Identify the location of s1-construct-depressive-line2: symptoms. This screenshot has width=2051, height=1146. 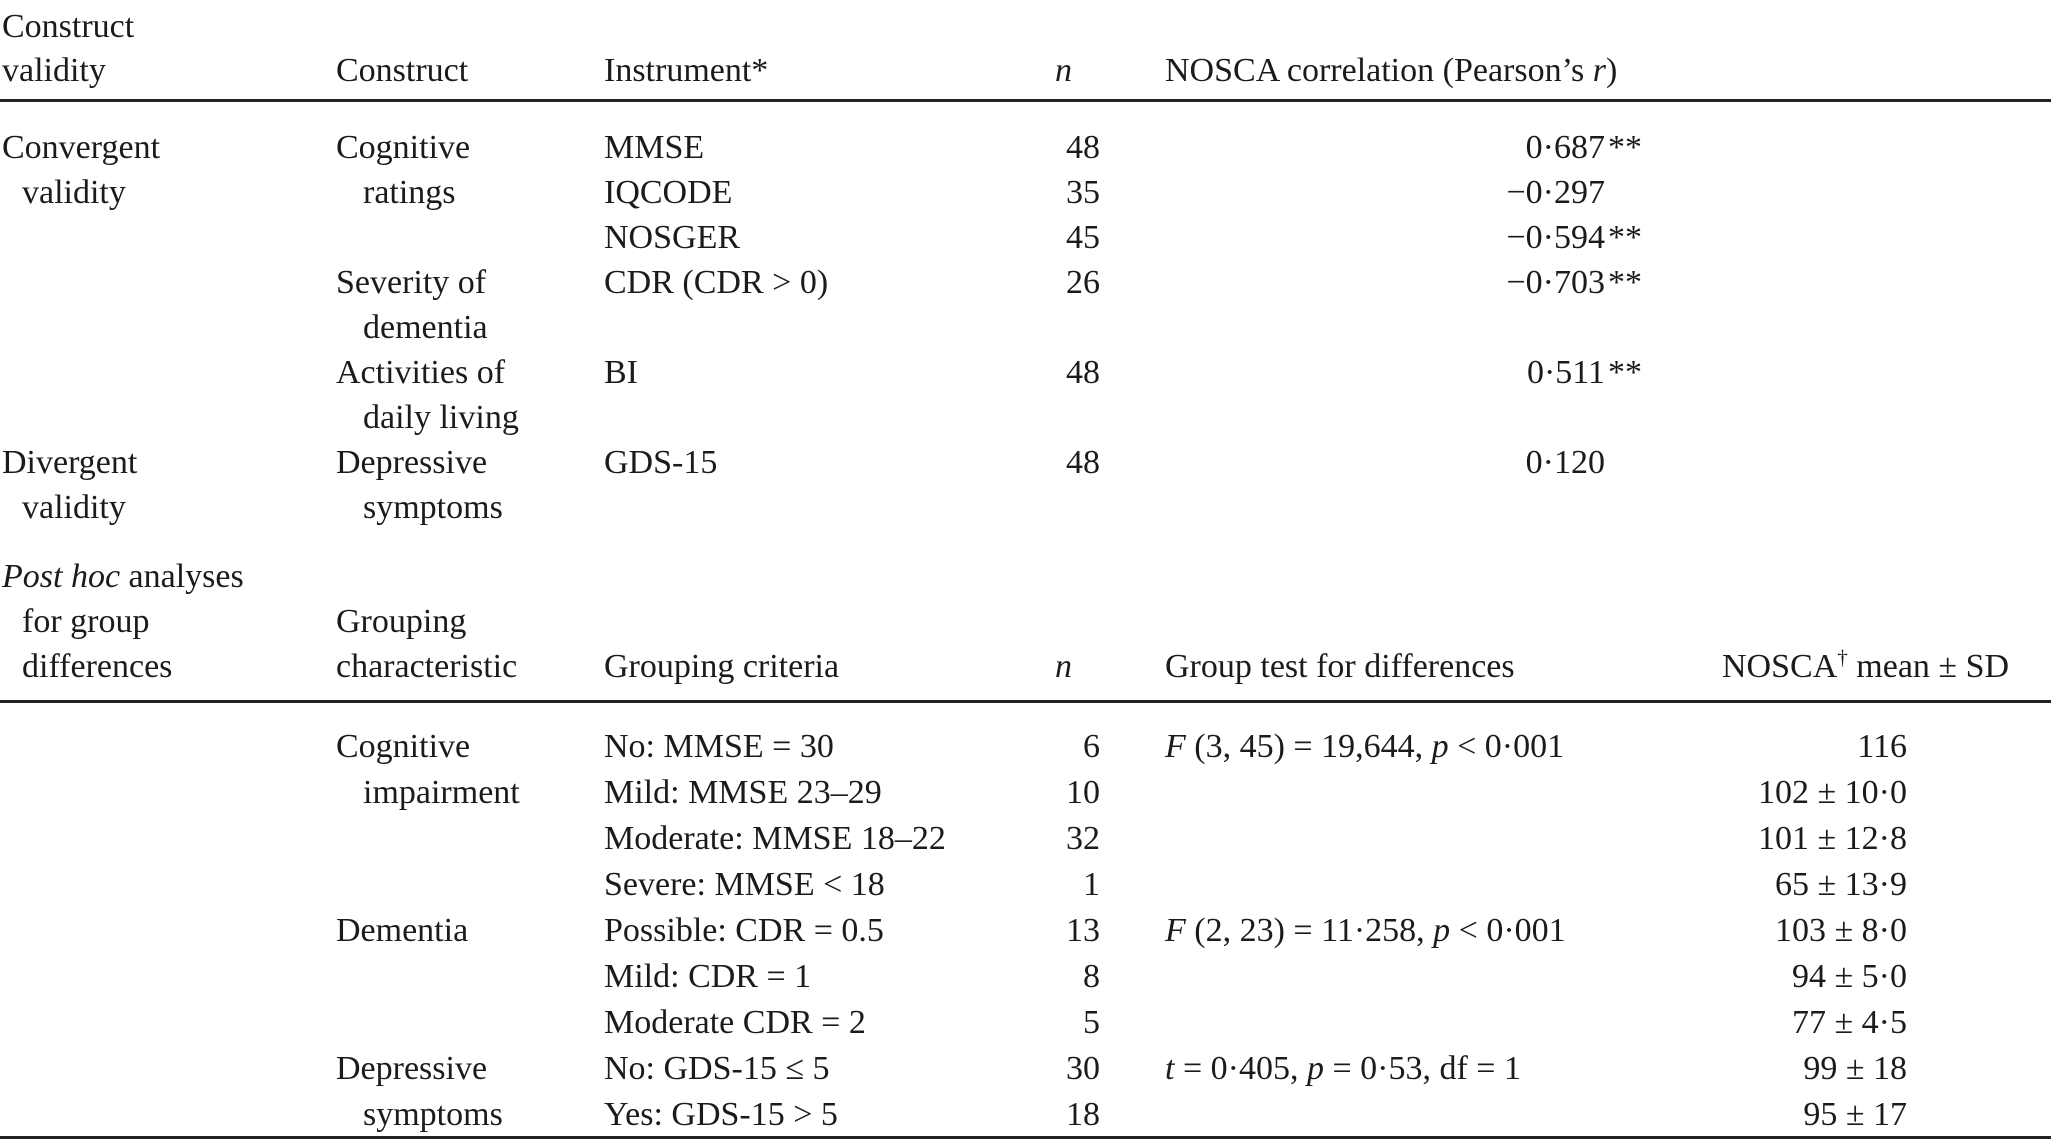
(433, 507).